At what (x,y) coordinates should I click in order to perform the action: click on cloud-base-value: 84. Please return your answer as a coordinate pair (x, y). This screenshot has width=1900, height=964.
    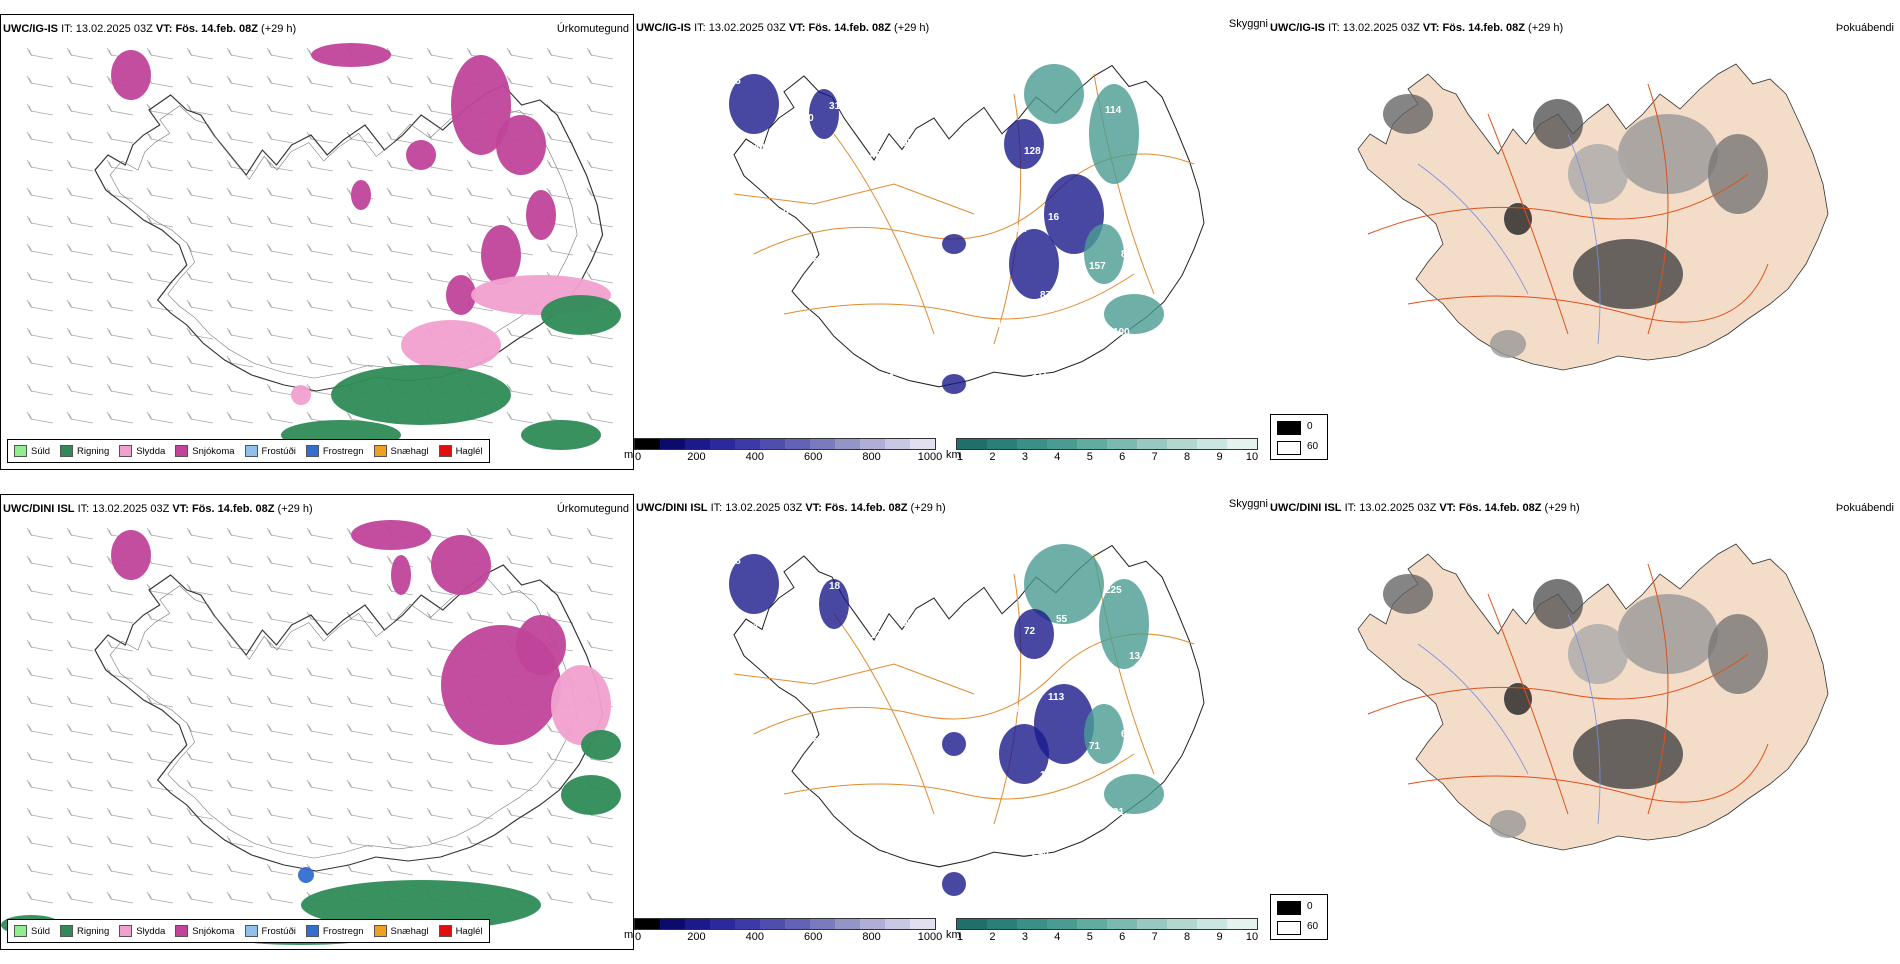
    Looking at the image, I should click on (1022, 229).